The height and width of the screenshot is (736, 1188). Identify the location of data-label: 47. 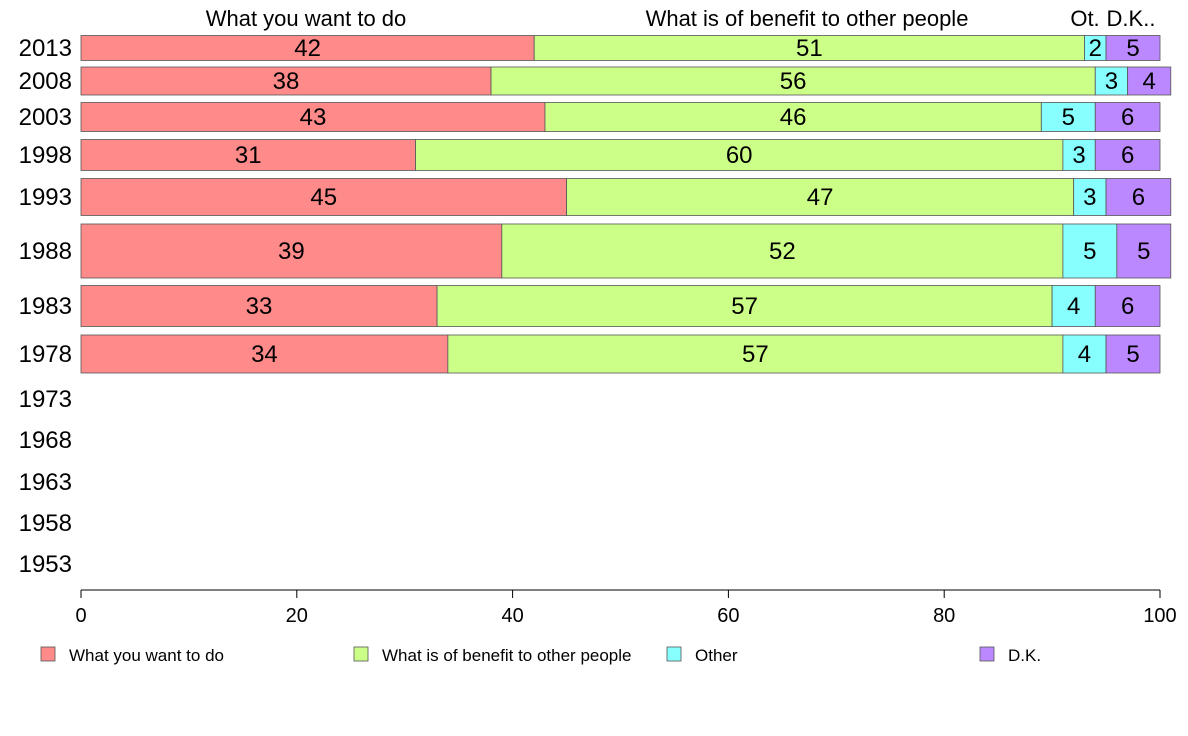
(820, 197).